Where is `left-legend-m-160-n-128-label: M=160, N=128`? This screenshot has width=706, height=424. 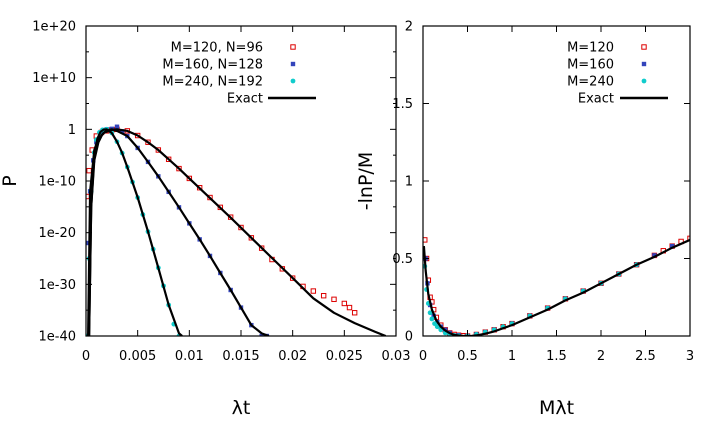 left-legend-m-160-n-128-label: M=160, N=128 is located at coordinates (212, 65).